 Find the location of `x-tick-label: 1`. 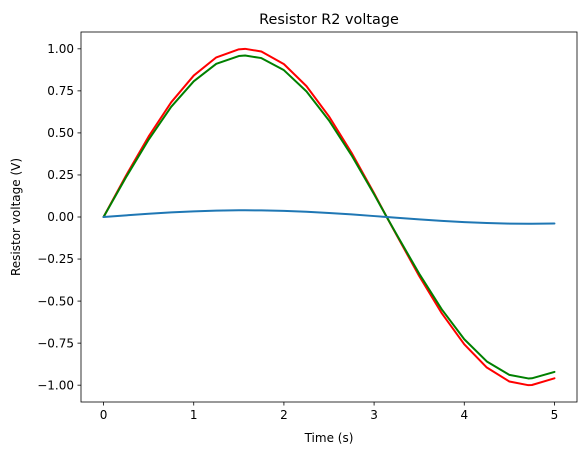

x-tick-label: 1 is located at coordinates (194, 415).